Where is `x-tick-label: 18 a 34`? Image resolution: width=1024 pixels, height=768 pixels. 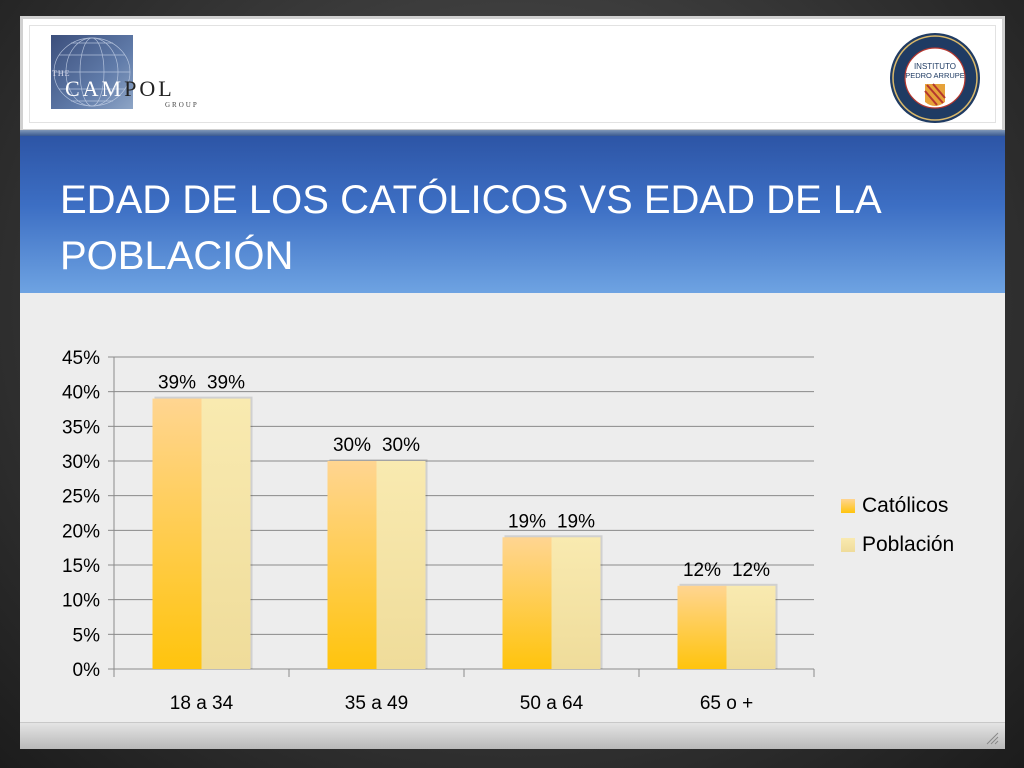
x-tick-label: 18 a 34 is located at coordinates (202, 703).